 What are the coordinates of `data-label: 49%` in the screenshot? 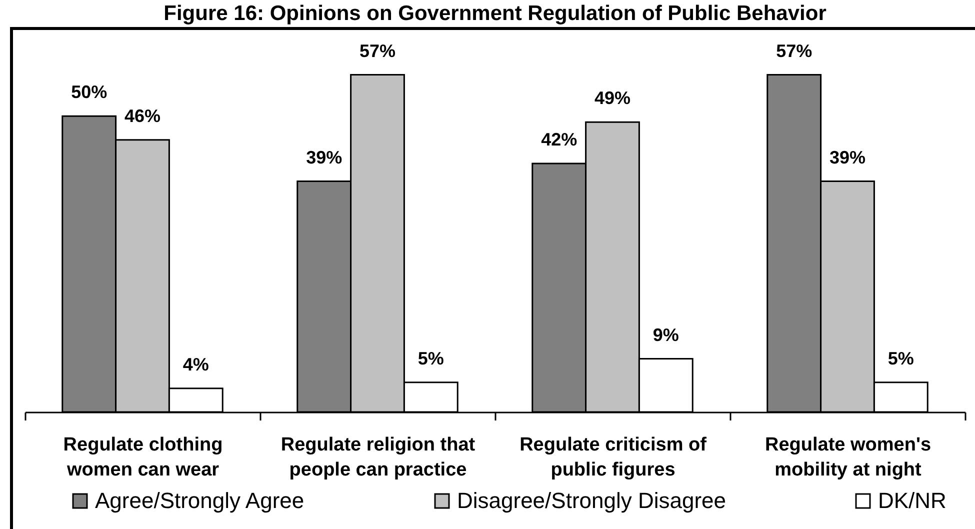 It's located at (612, 98).